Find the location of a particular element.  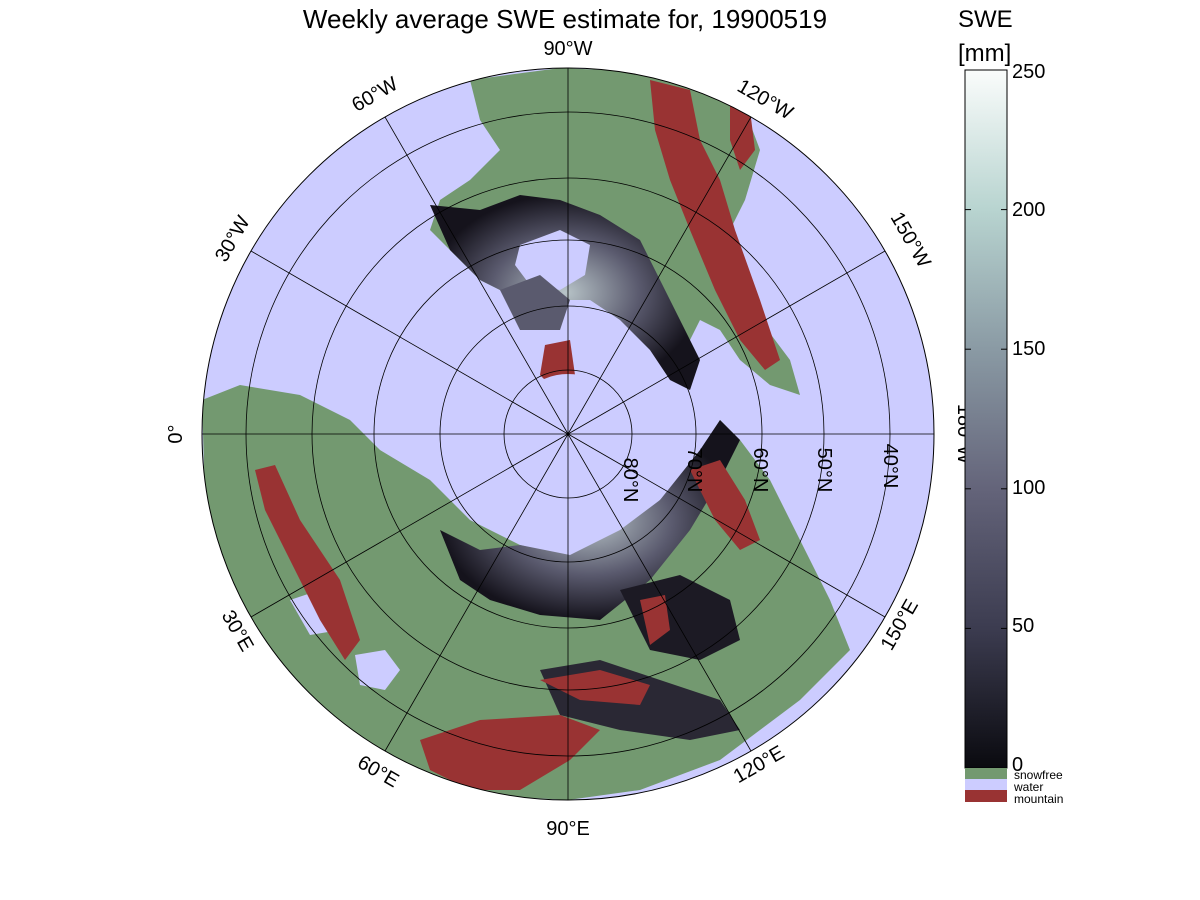

meridian-150e is located at coordinates (726, 525).